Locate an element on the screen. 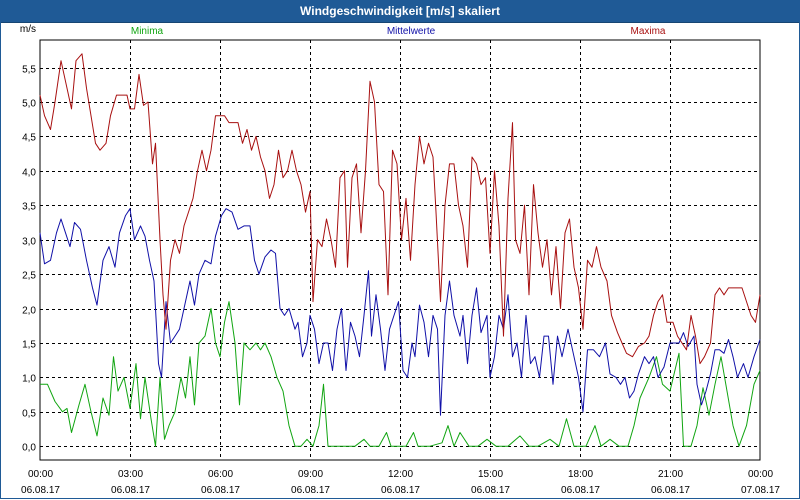 This screenshot has width=800, height=500. y-tick-label: 0,5 is located at coordinates (29, 414).